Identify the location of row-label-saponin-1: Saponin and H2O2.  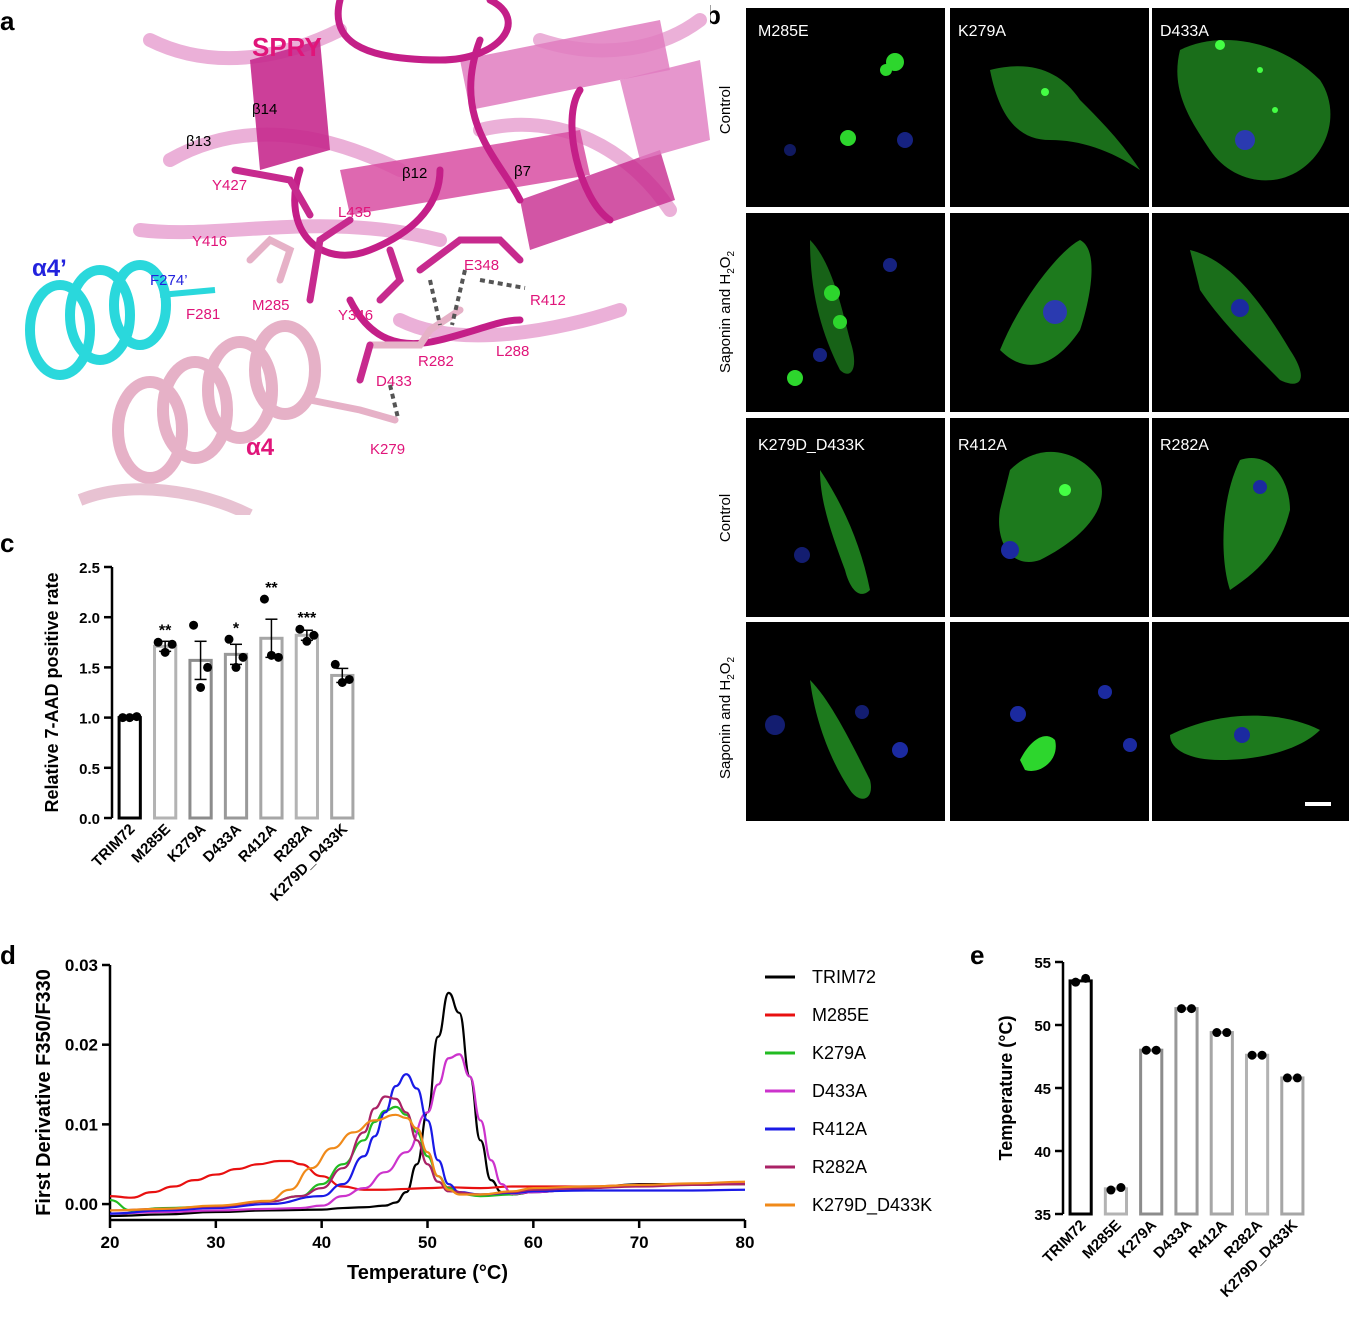
(727, 312).